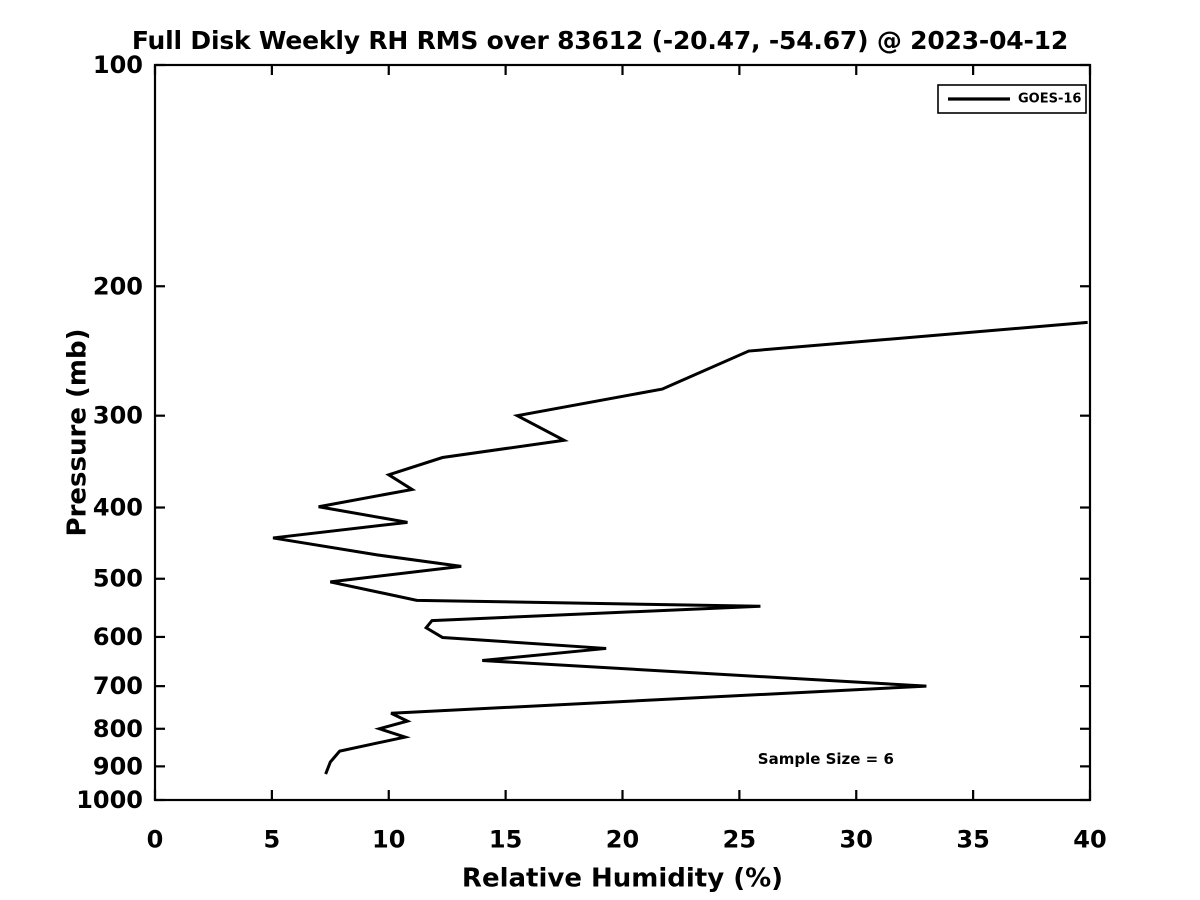  What do you see at coordinates (826, 759) in the screenshot?
I see `sample-size-annotation: Sample Size = 6` at bounding box center [826, 759].